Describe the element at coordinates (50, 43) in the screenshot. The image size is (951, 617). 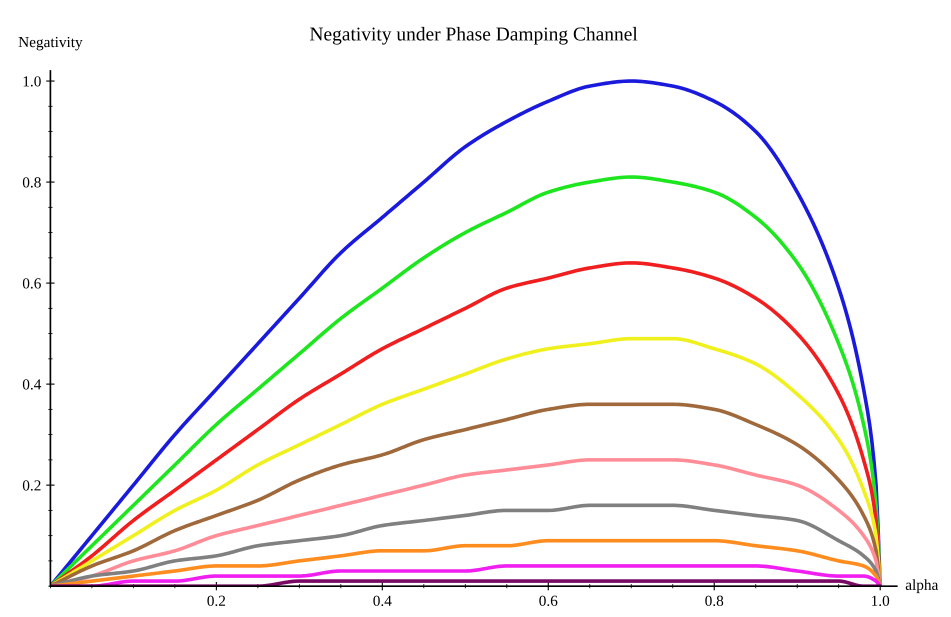
I see `y-axis-title: Negativity` at that location.